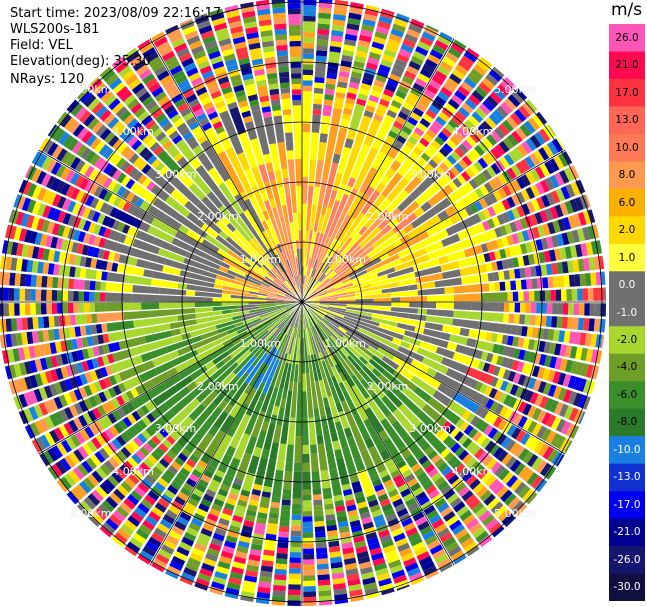  I want to click on range-label: 1.00km, so click(345, 344).